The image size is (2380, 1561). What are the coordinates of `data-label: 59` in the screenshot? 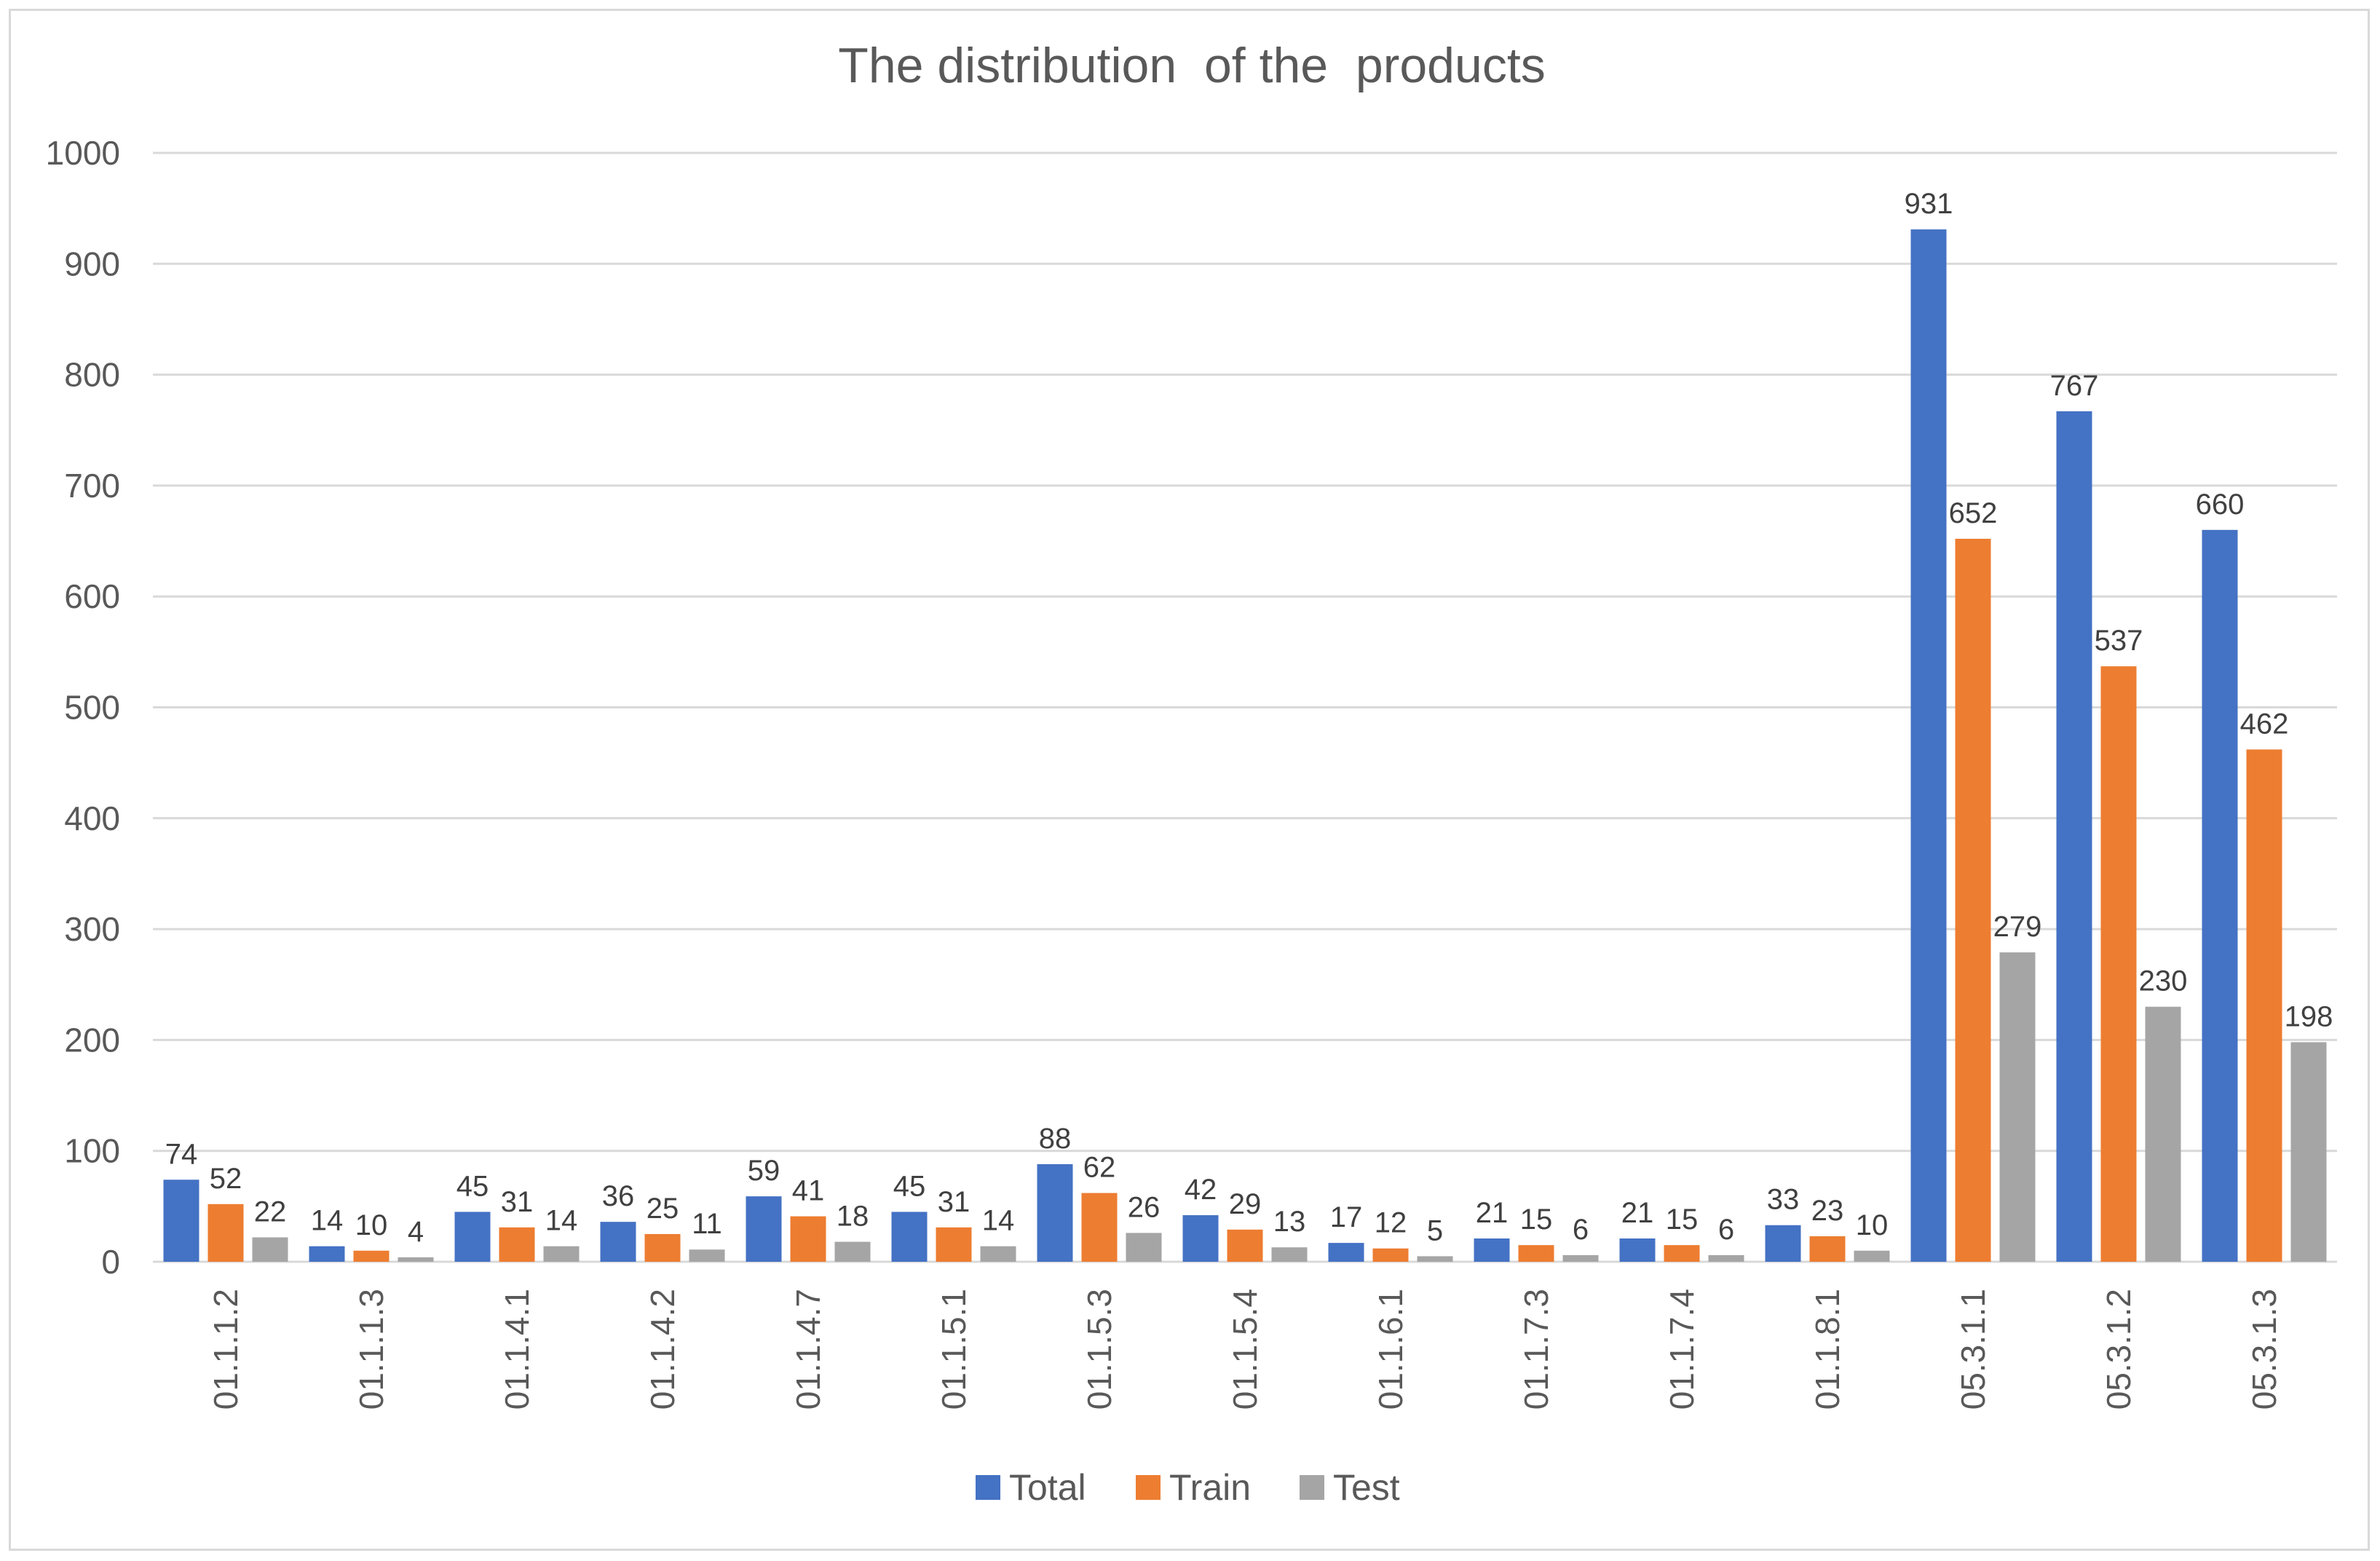 It's located at (764, 1171).